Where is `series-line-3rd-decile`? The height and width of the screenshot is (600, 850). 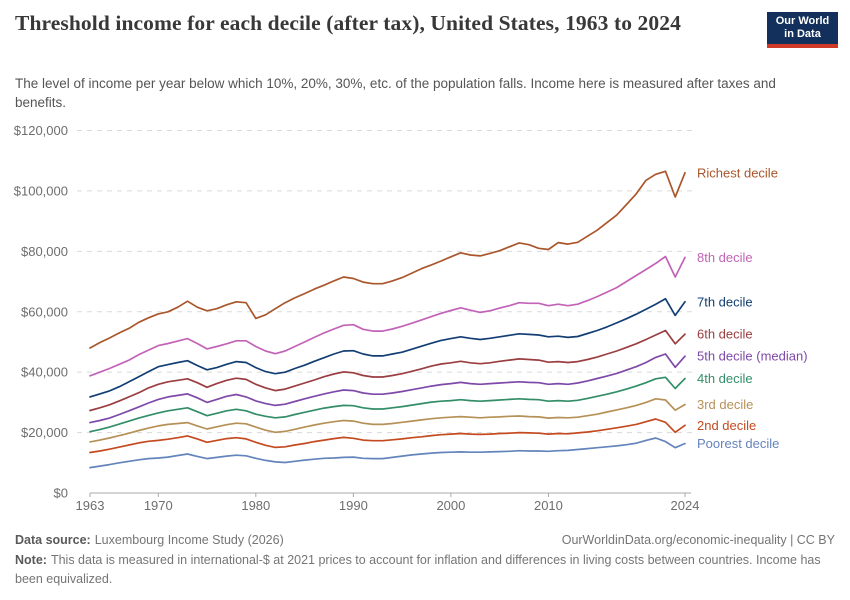
series-line-3rd-decile is located at coordinates (387, 420).